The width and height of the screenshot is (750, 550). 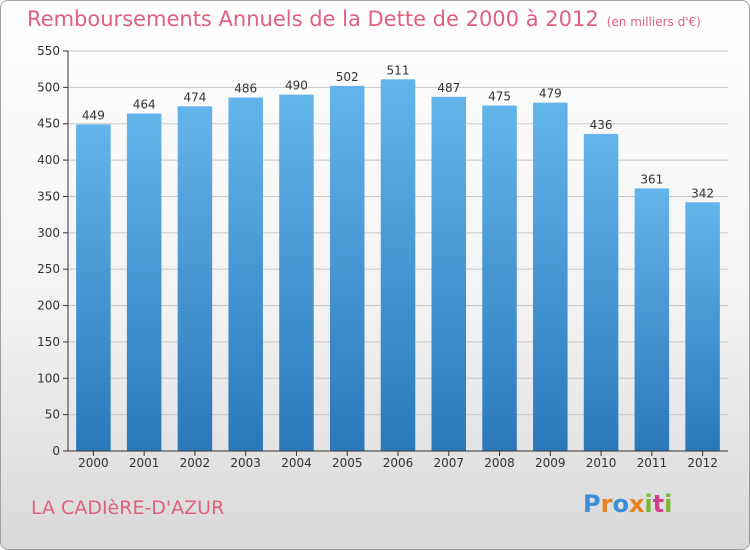 What do you see at coordinates (550, 463) in the screenshot?
I see `x-tick-label: 2009` at bounding box center [550, 463].